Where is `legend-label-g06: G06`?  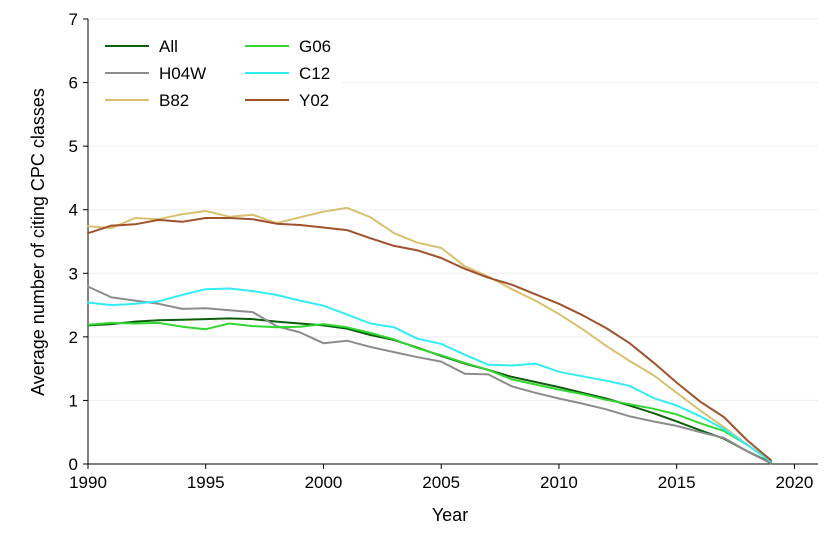
legend-label-g06: G06 is located at coordinates (315, 46).